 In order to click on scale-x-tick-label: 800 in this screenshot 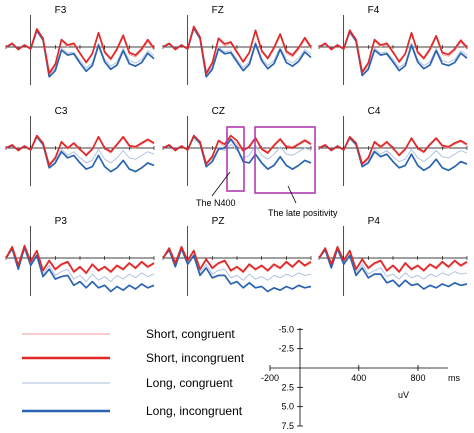, I will do `click(417, 378)`.